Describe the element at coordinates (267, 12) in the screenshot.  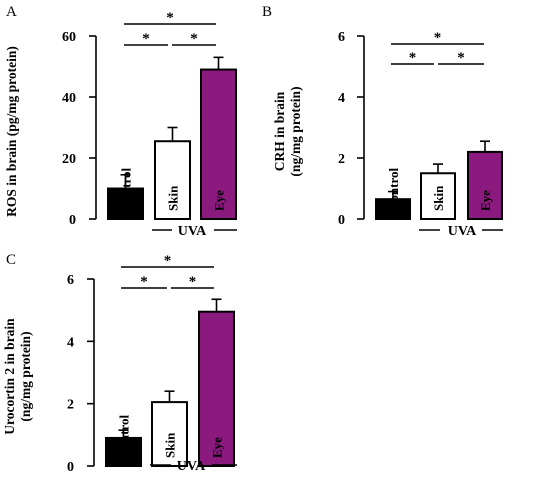
I see `panel-letter: B` at that location.